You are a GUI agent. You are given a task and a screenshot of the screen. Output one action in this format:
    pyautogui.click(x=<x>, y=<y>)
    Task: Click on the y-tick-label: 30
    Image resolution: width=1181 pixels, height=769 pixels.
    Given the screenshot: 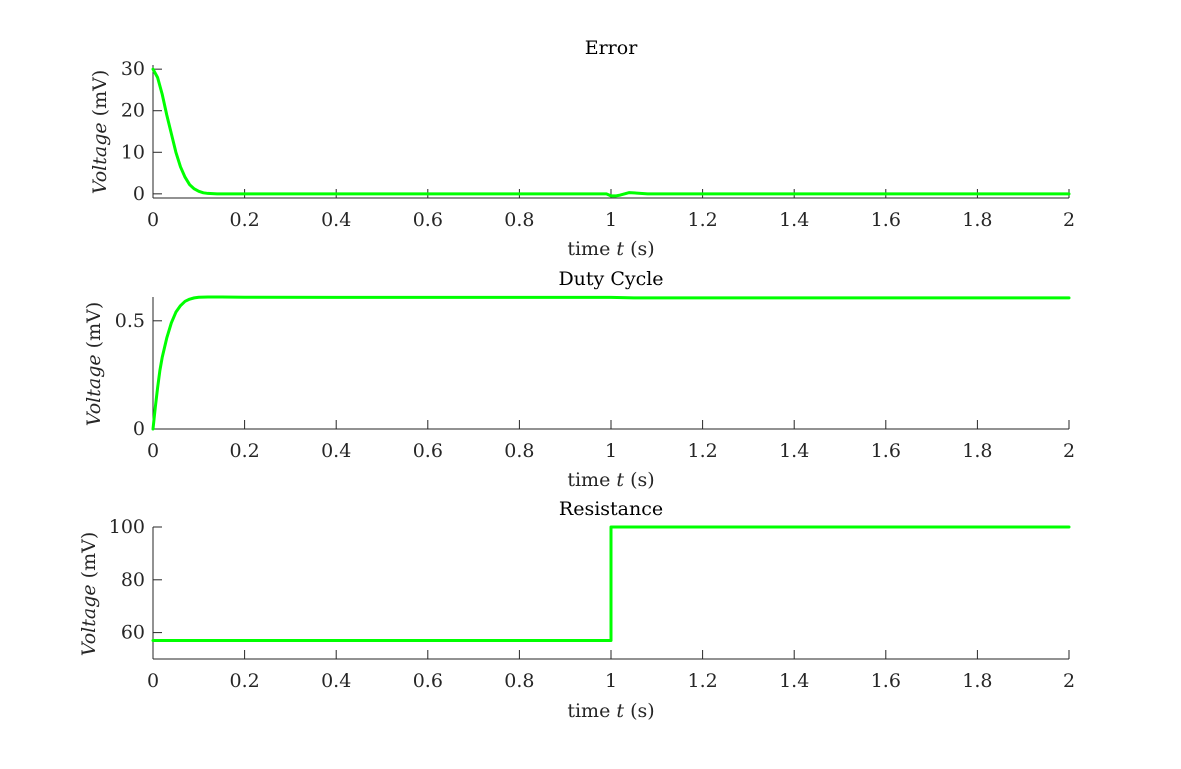 What is the action you would take?
    pyautogui.click(x=133, y=69)
    